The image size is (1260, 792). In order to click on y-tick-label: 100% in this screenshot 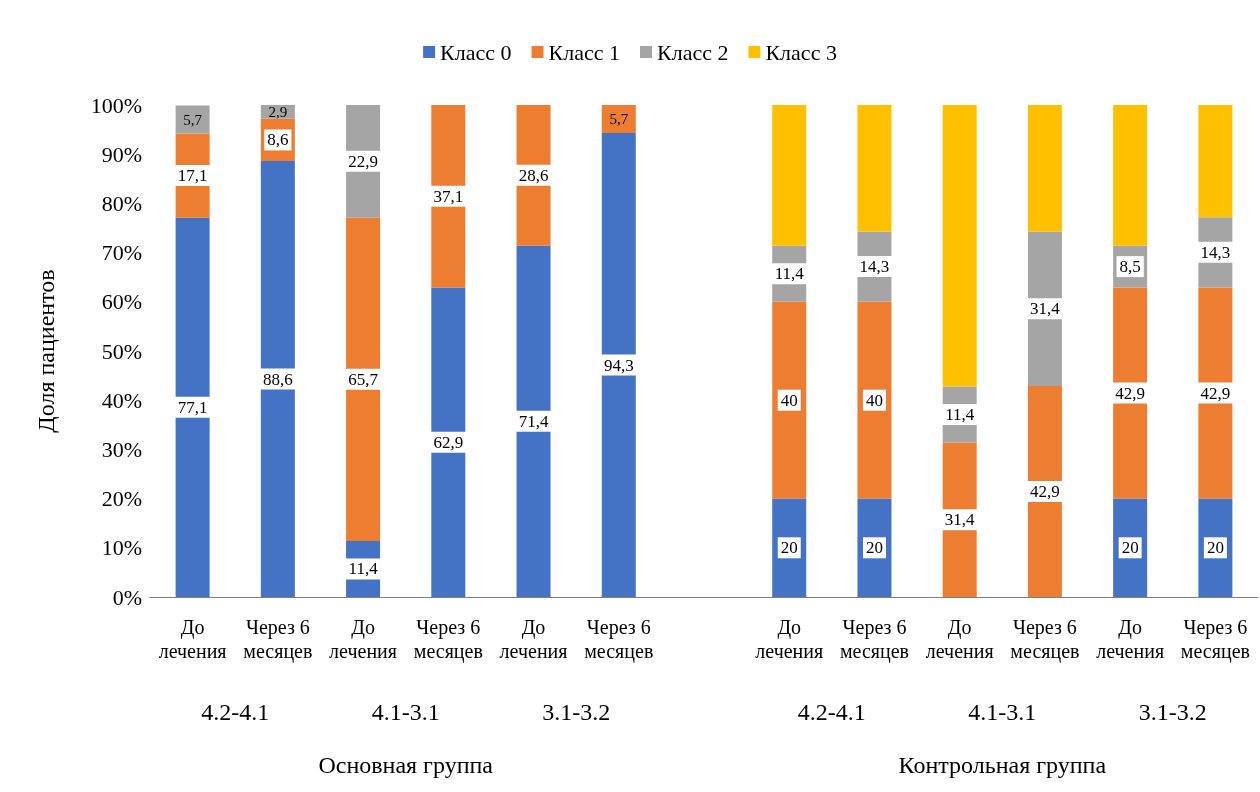, I will do `click(116, 105)`.